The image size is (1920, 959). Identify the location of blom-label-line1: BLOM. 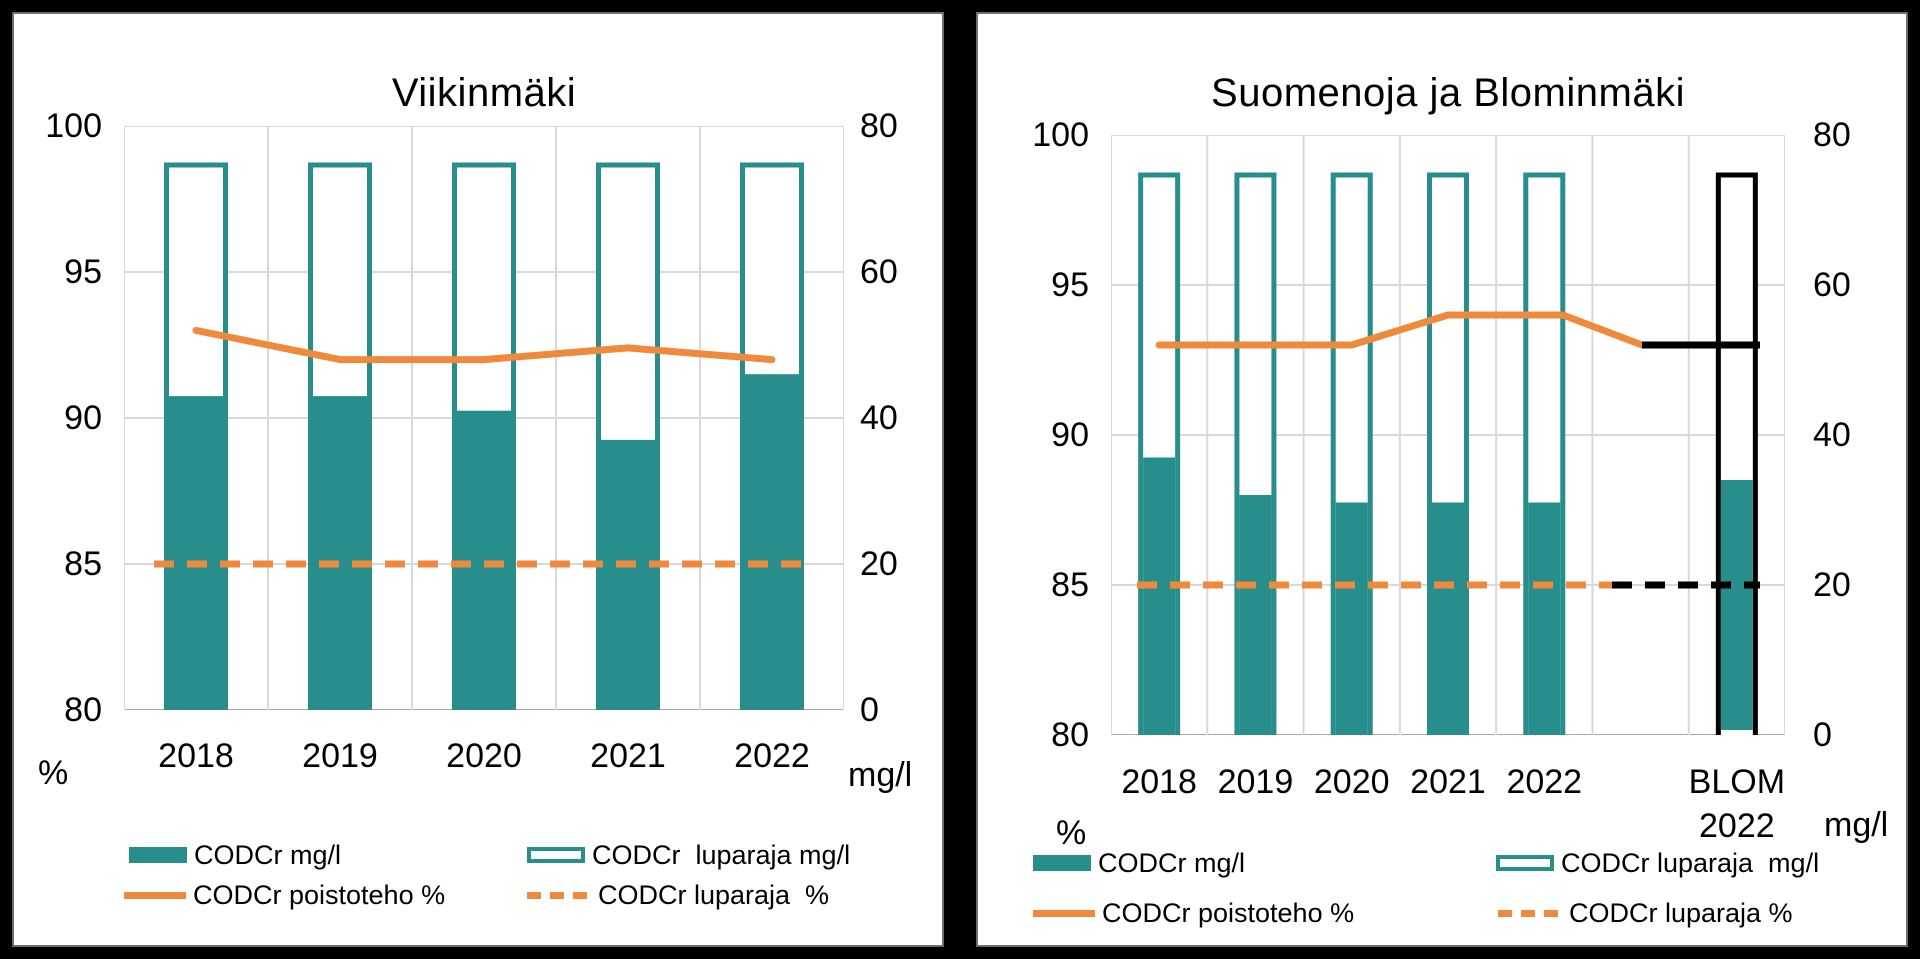
(1737, 782).